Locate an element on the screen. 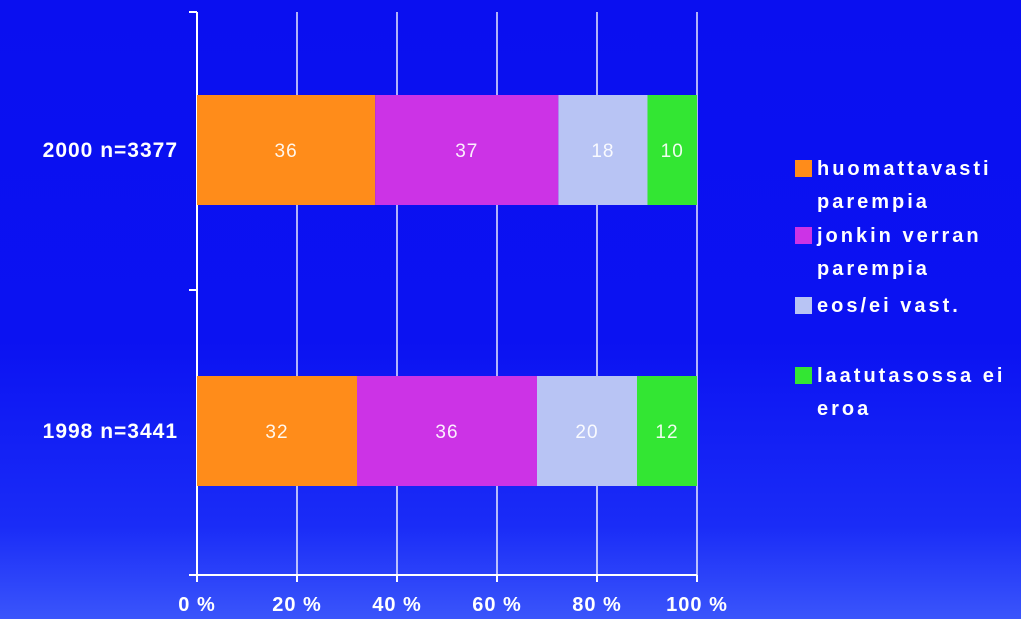 Image resolution: width=1021 pixels, height=619 pixels. data-label: 20 is located at coordinates (586, 432).